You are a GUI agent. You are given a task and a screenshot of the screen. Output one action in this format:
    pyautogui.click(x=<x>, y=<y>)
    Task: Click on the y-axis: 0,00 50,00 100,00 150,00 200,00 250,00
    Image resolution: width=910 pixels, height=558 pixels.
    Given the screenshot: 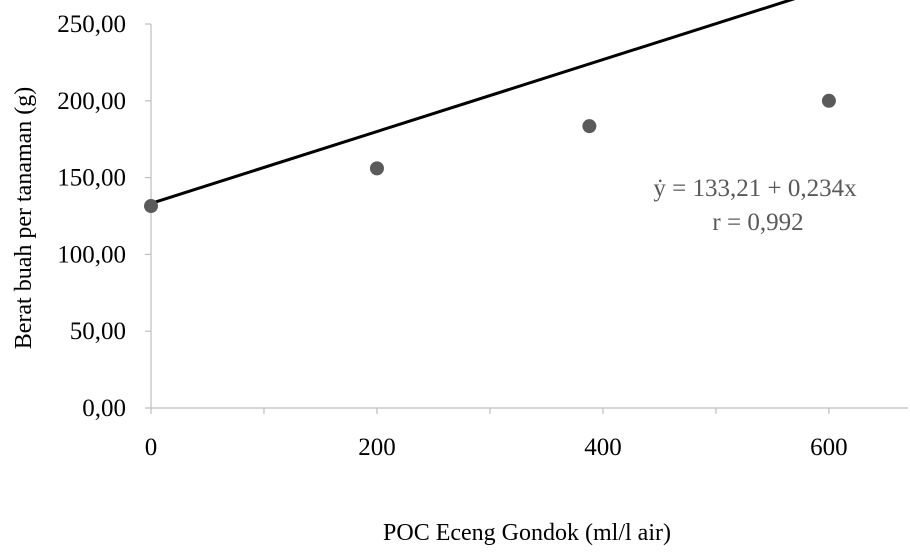 What is the action you would take?
    pyautogui.click(x=104, y=216)
    